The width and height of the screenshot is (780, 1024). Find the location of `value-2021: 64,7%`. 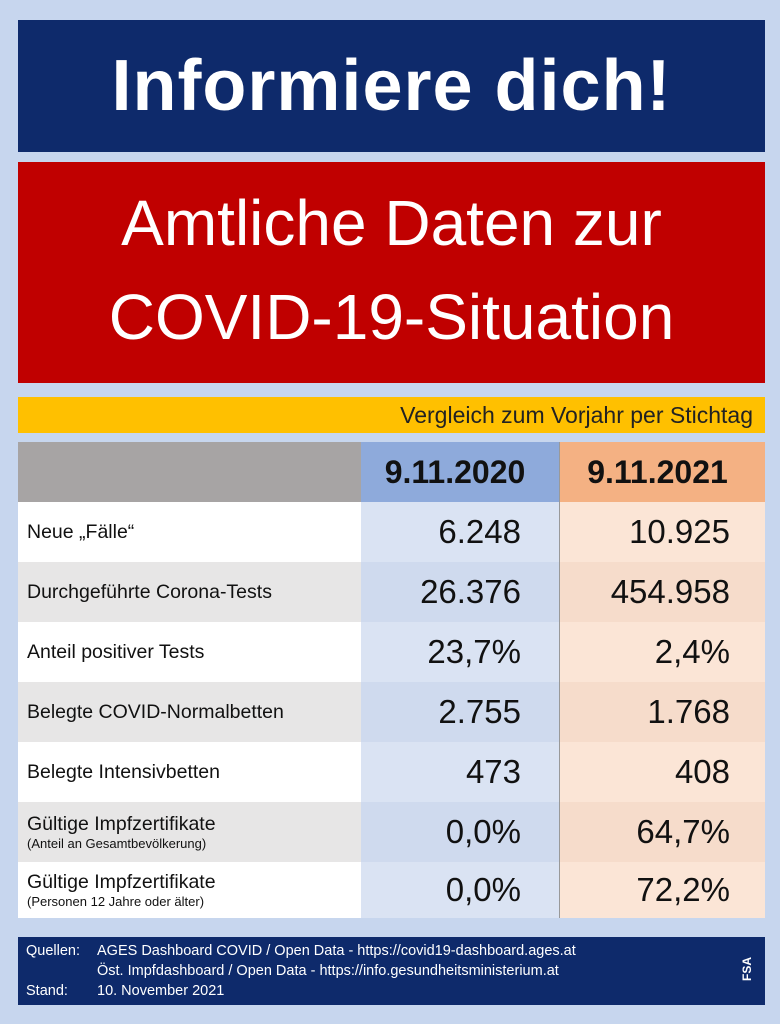

value-2021: 64,7% is located at coordinates (662, 832).